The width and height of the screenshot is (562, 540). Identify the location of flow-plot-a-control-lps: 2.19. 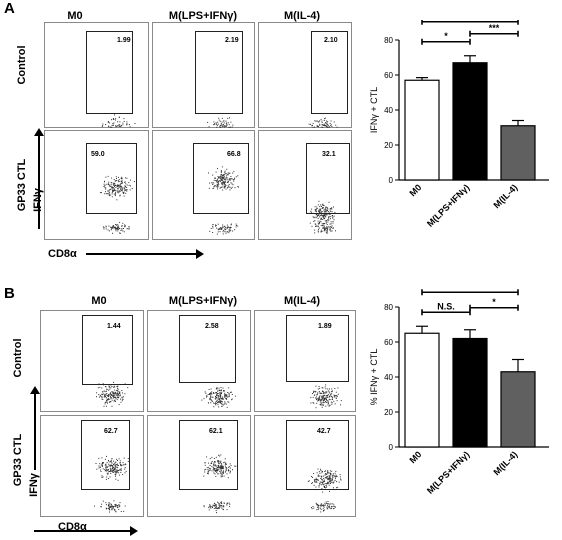
(203, 75).